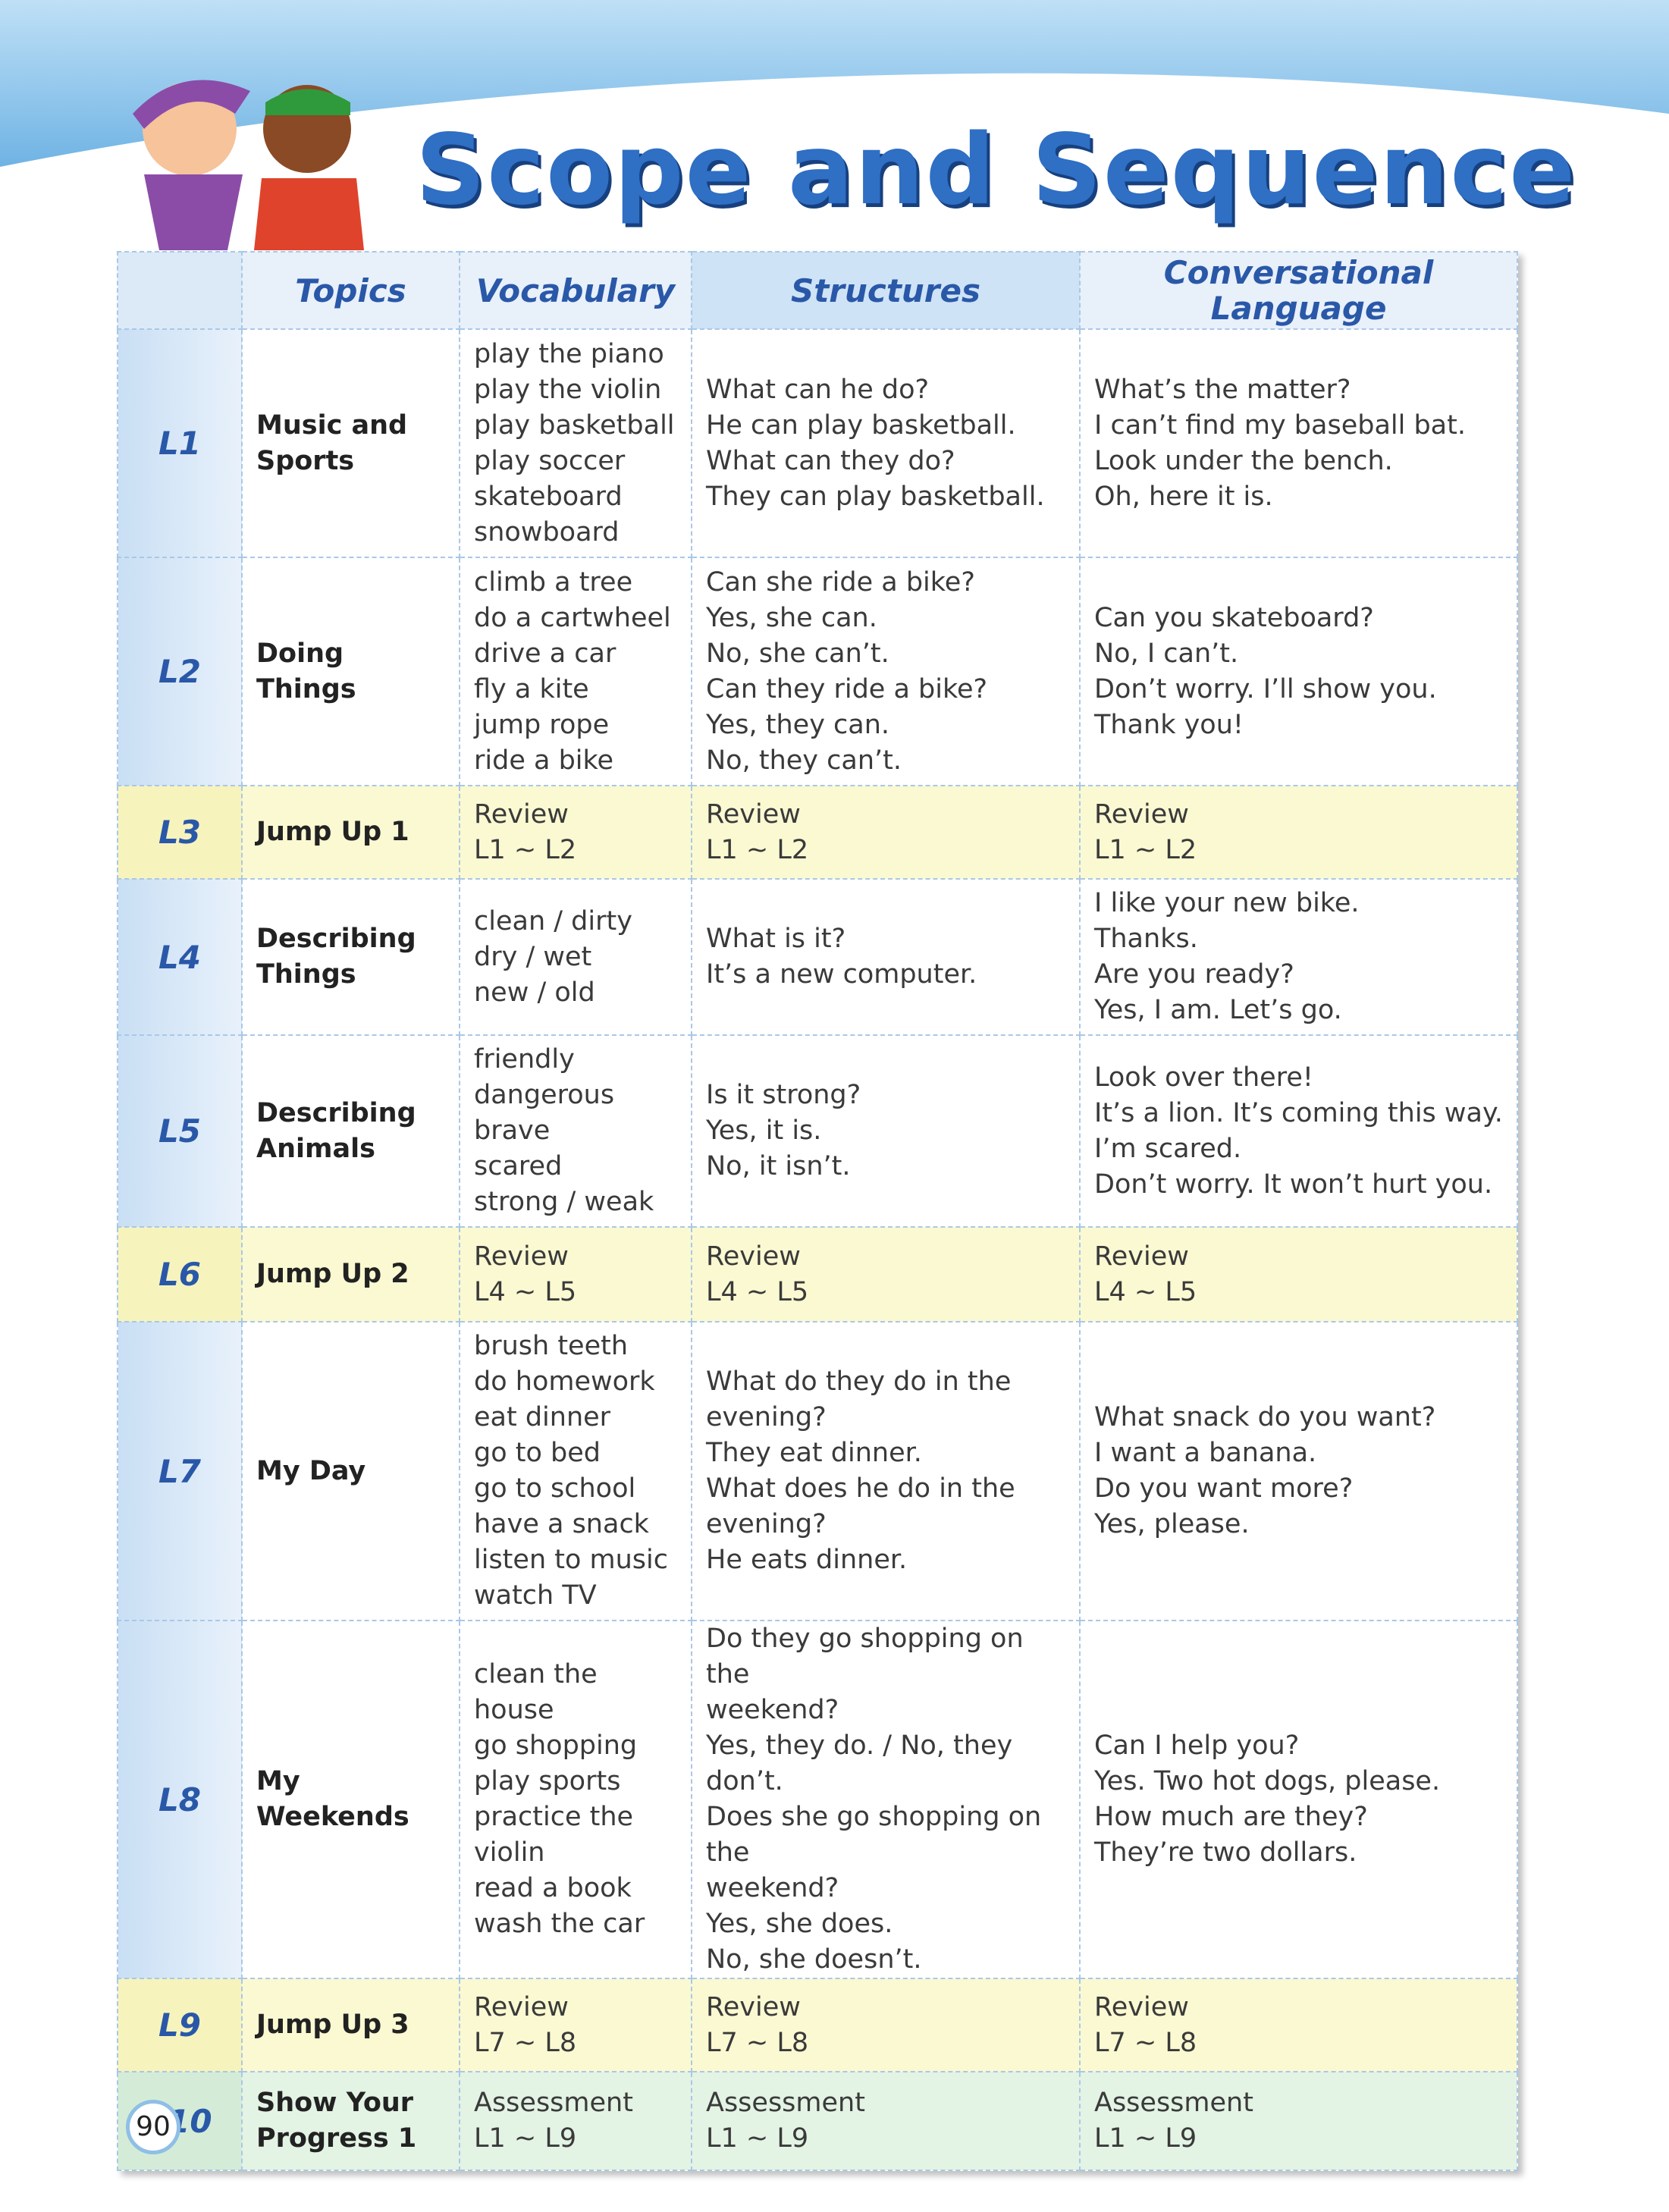  What do you see at coordinates (1146, 939) in the screenshot?
I see `text-line: Thanks.` at bounding box center [1146, 939].